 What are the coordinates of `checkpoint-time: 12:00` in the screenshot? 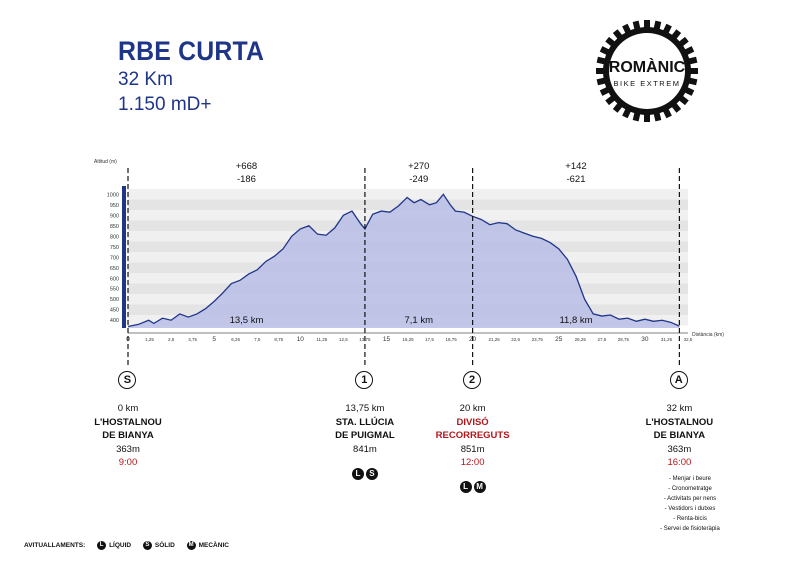 It's located at (472, 462).